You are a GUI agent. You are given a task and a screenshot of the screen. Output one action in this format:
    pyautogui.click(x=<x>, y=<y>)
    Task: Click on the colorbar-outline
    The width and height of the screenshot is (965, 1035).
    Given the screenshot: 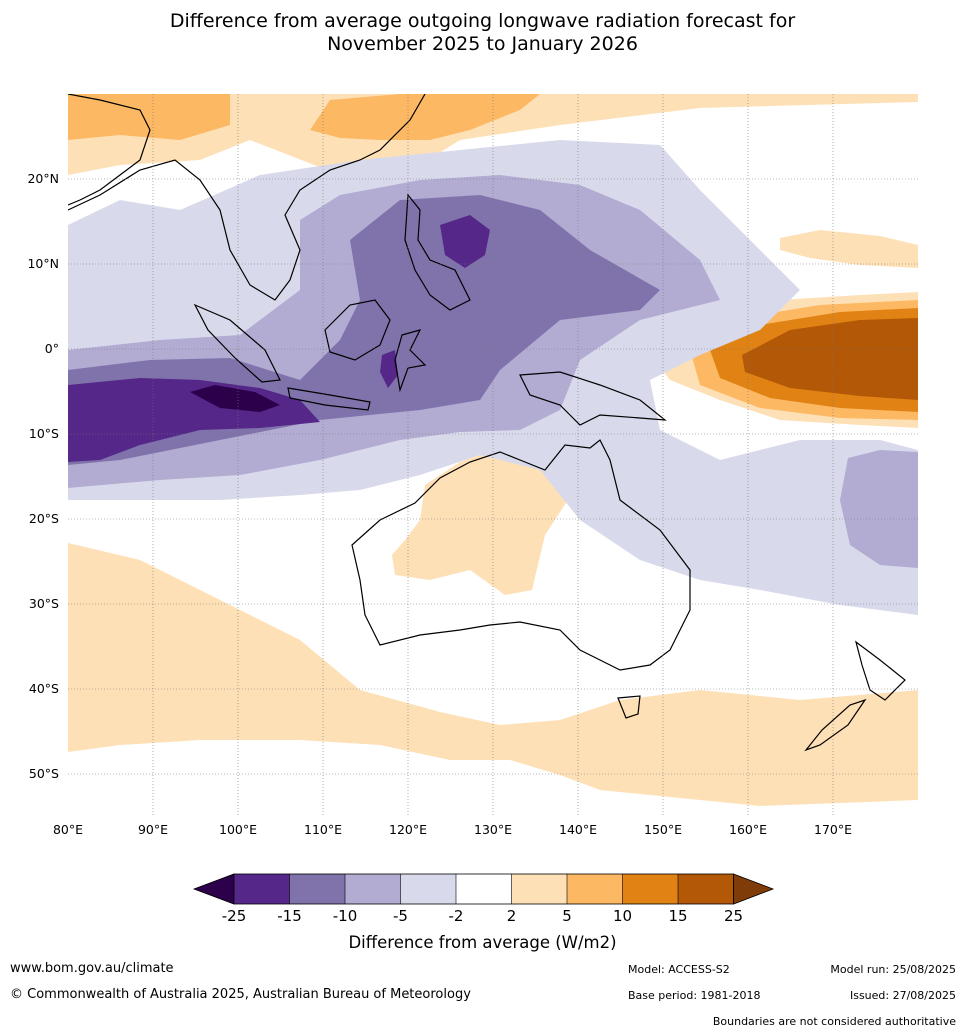 What is the action you would take?
    pyautogui.click(x=483, y=889)
    